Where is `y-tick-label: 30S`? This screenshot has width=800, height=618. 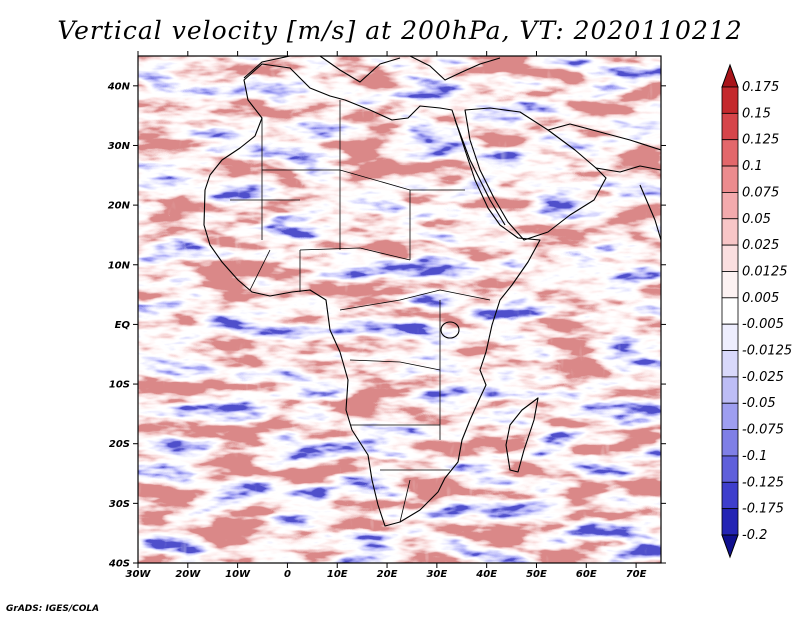 y-tick-label: 30S is located at coordinates (119, 504).